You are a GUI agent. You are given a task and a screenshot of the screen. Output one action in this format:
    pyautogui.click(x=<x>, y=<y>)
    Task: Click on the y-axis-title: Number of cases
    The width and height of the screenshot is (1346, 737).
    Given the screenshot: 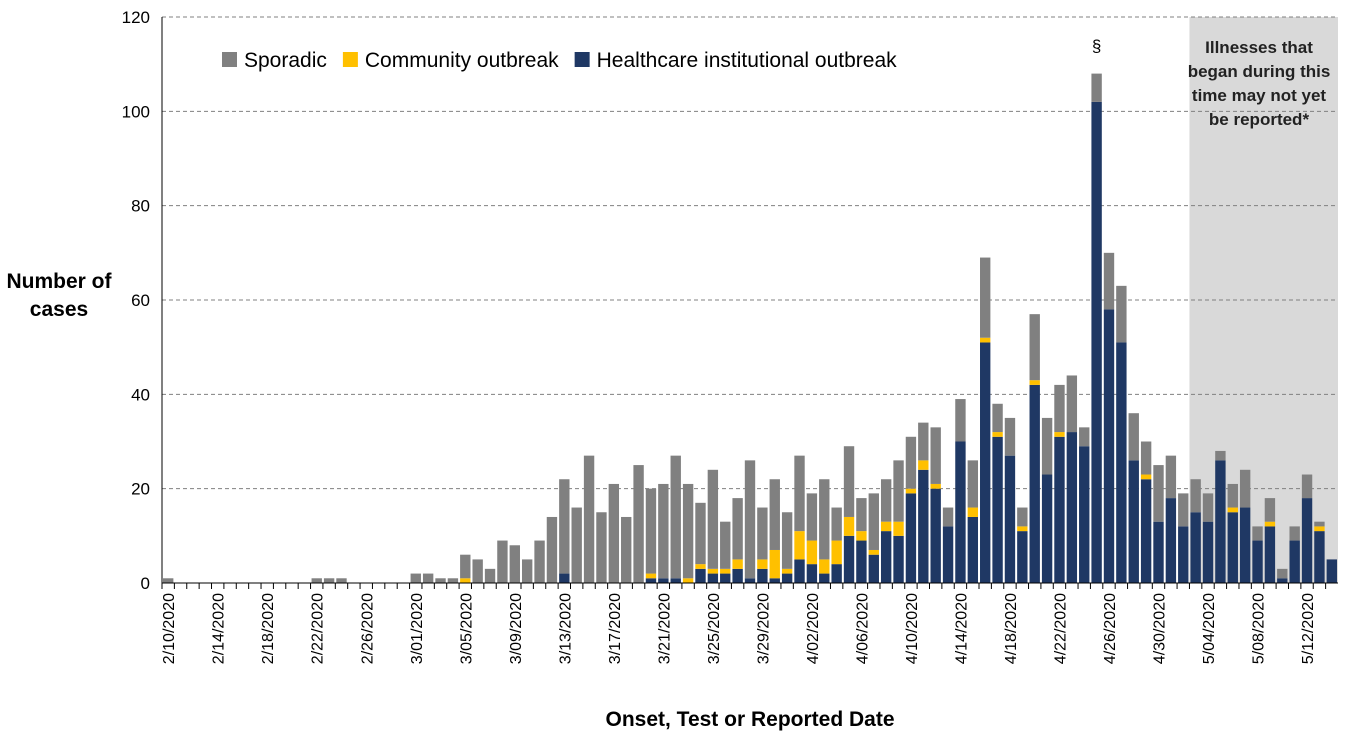 What is the action you would take?
    pyautogui.click(x=59, y=295)
    